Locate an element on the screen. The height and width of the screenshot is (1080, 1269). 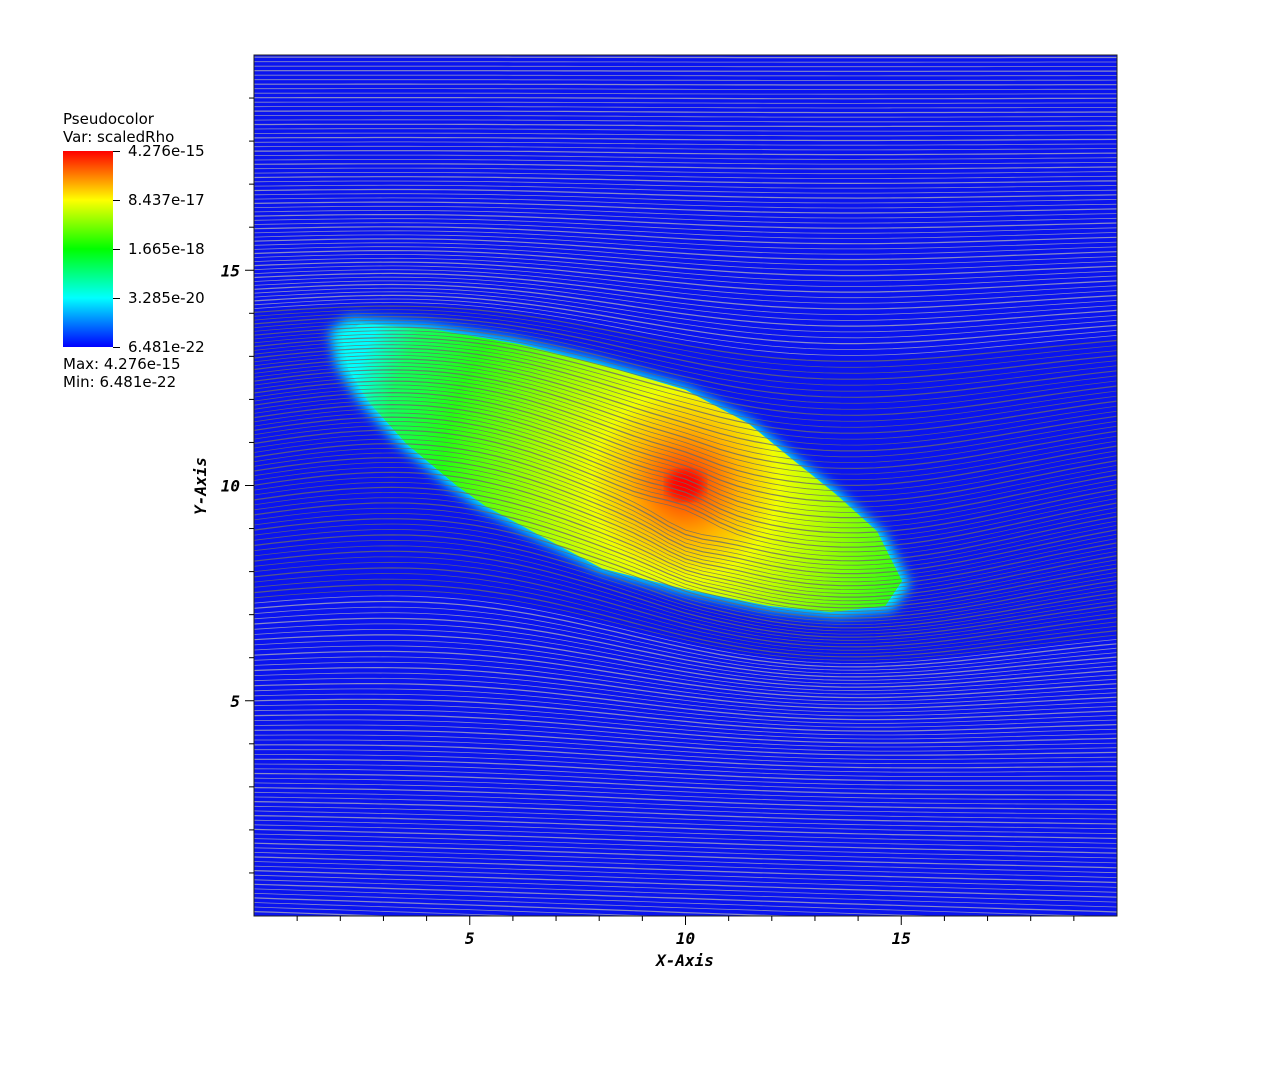
x-tick-label: 5 is located at coordinates (470, 938).